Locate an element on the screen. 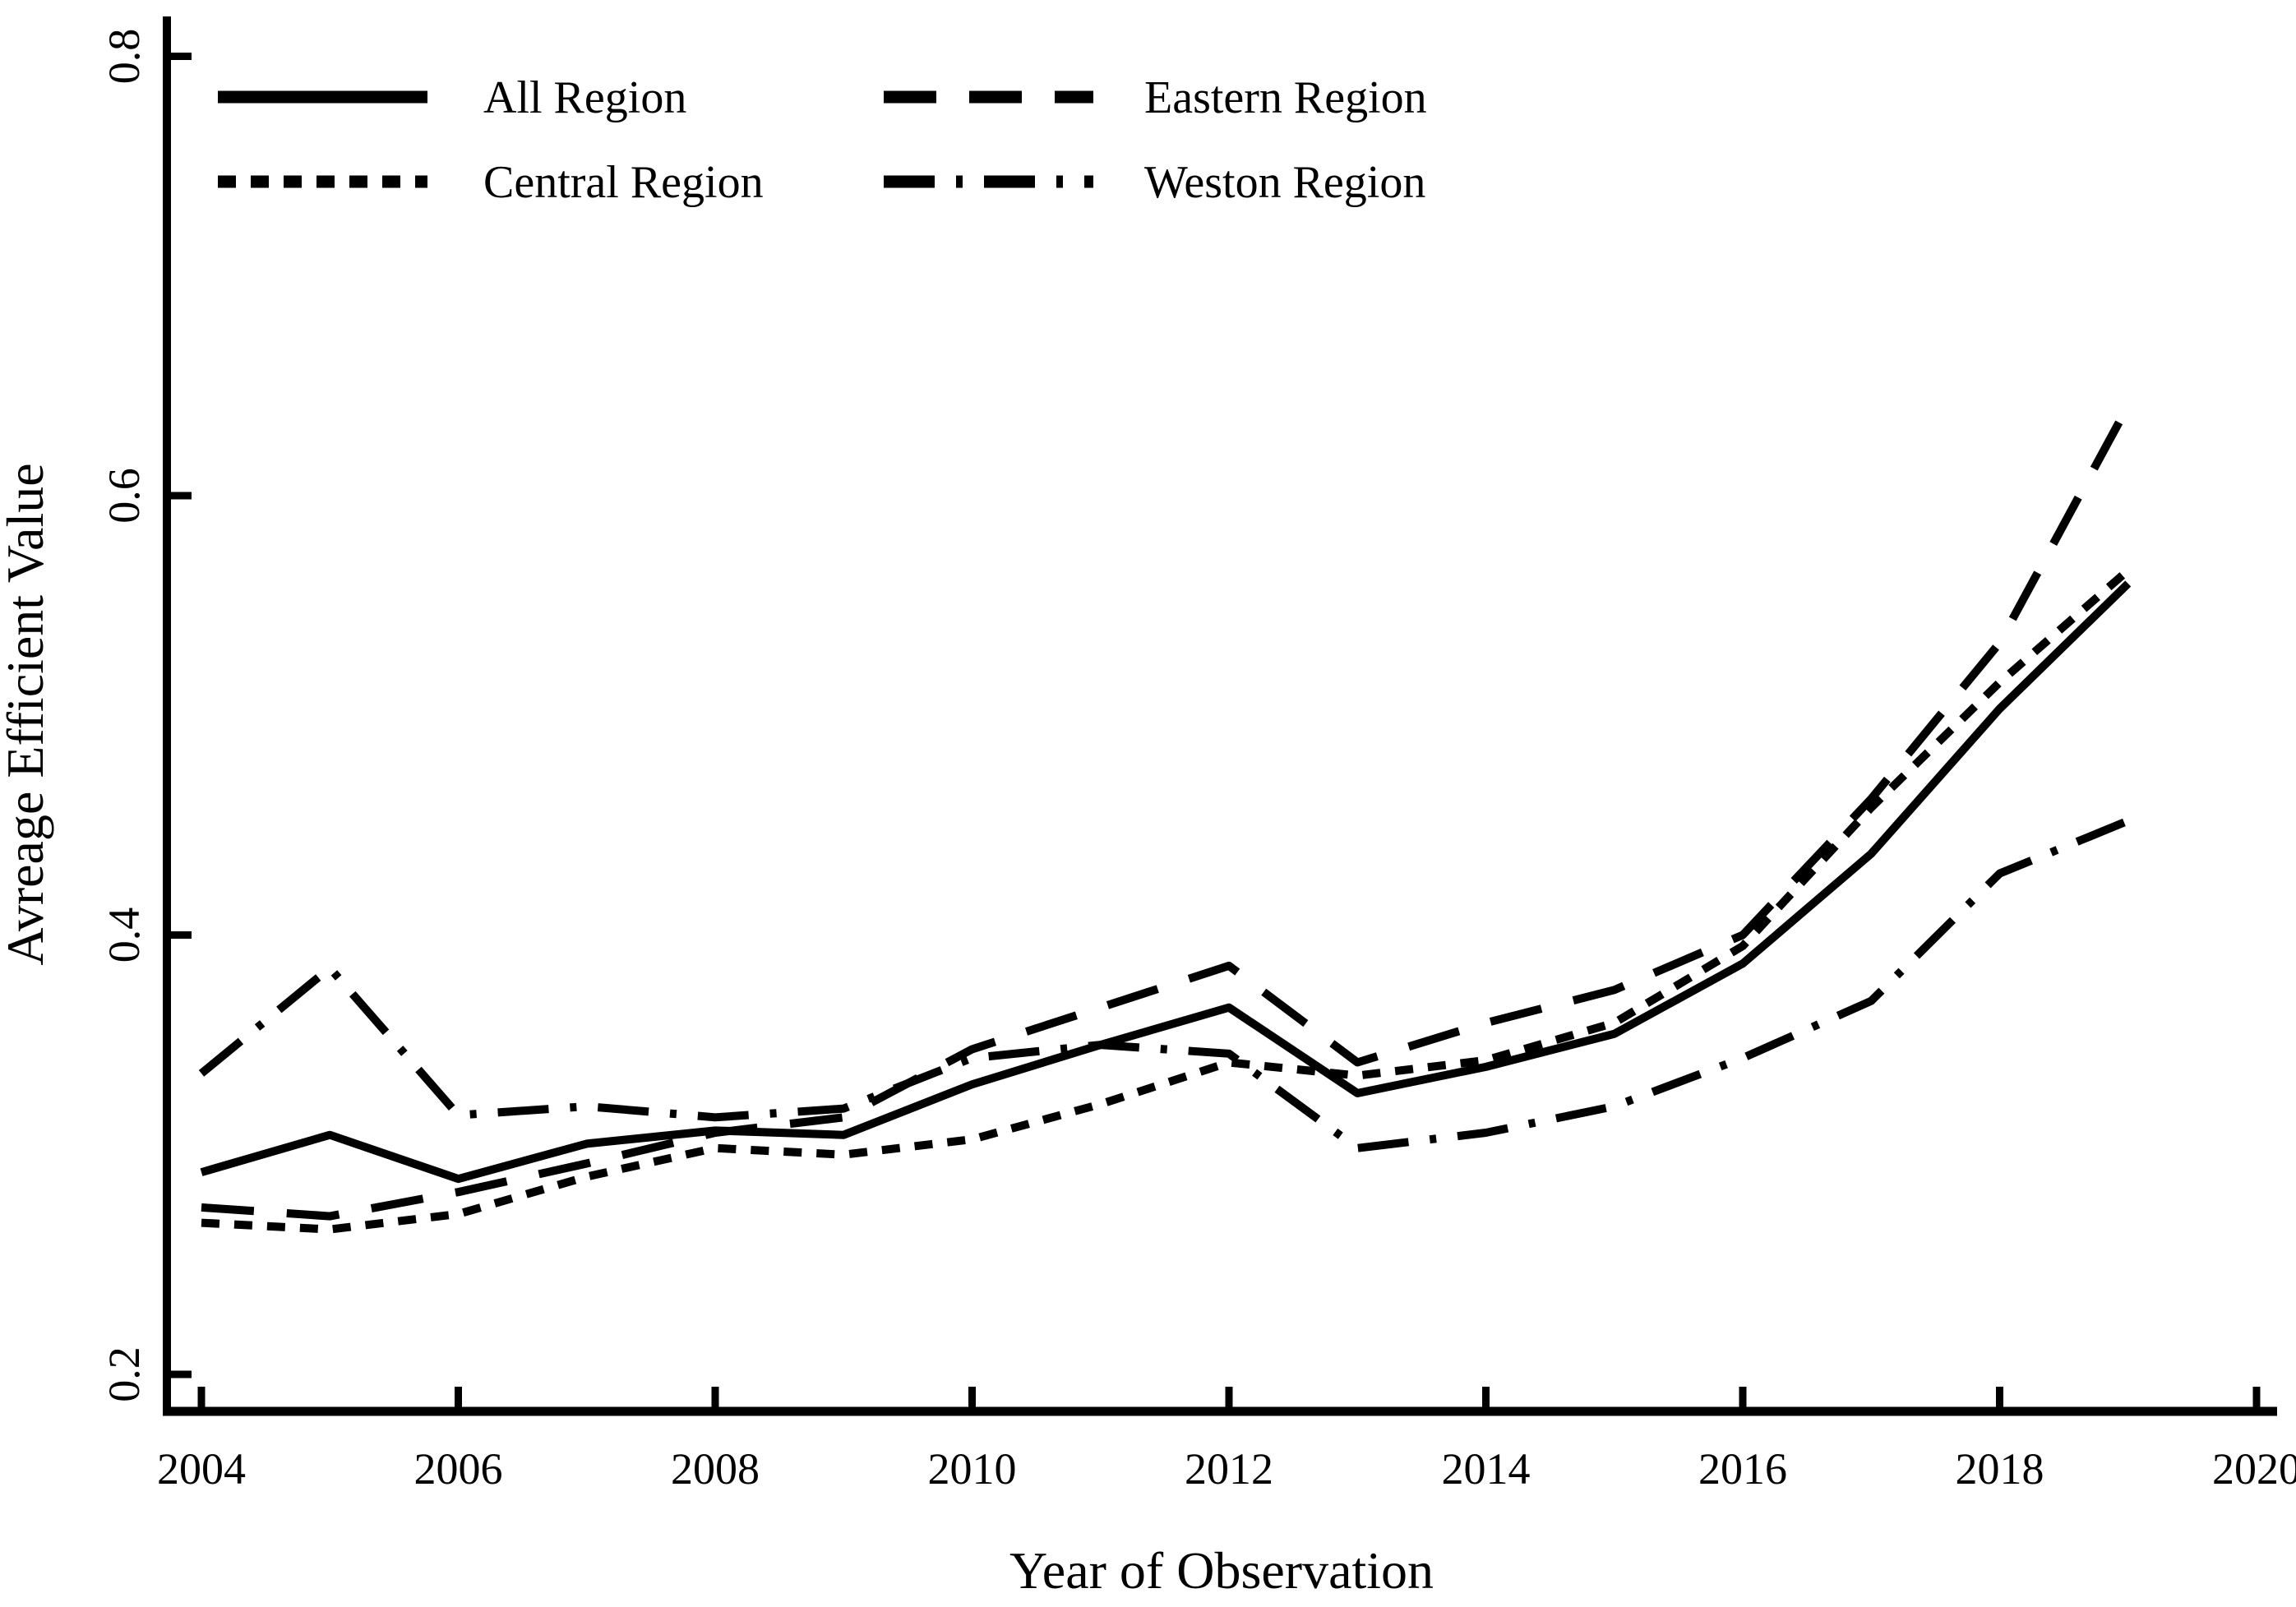  y-tick-label-0.6: 0.6 is located at coordinates (124, 496).